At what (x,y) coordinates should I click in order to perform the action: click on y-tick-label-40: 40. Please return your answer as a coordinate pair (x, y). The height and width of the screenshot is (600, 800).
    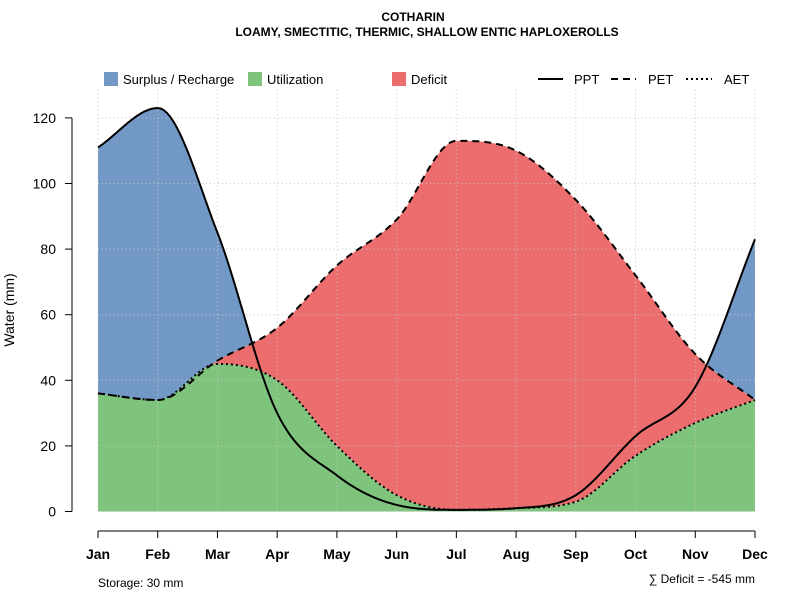
    Looking at the image, I should click on (48, 380).